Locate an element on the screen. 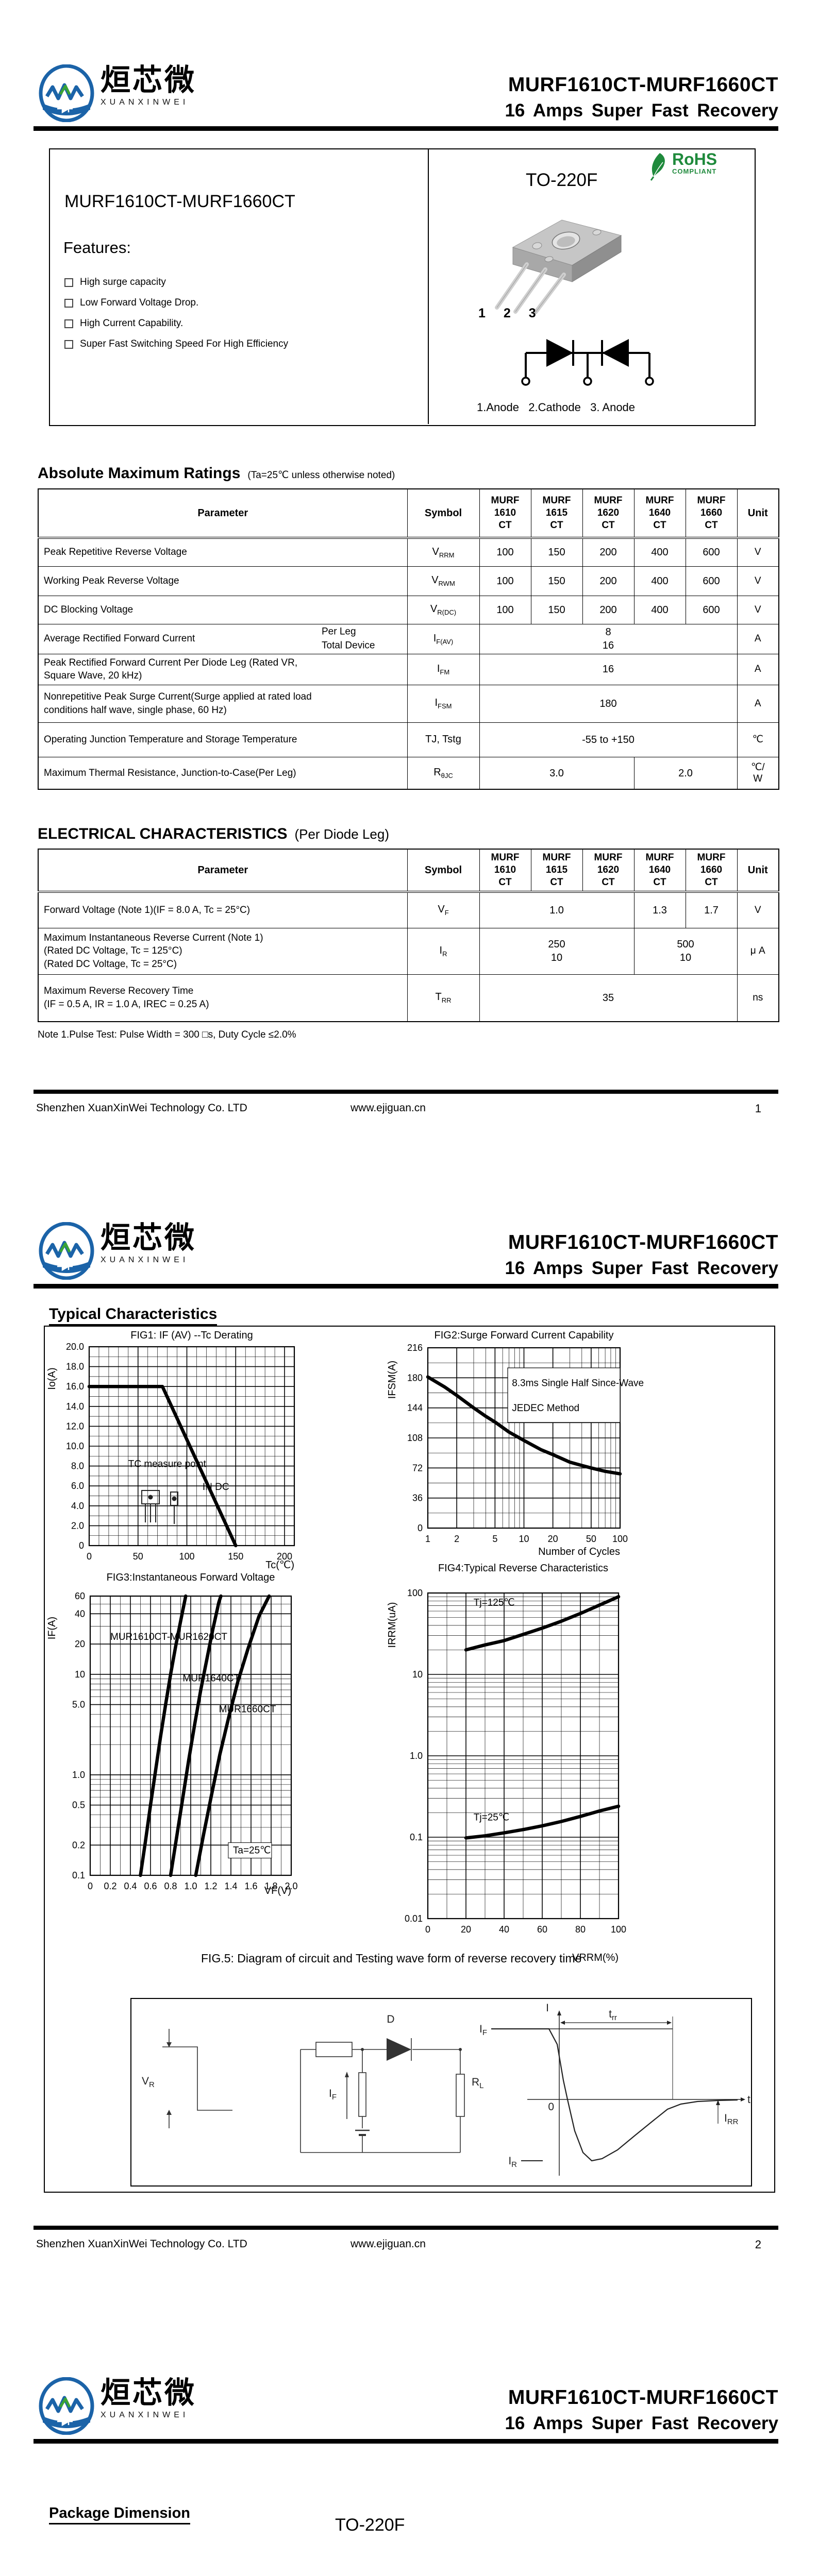 The width and height of the screenshot is (818, 2576). chart-annotation: Tj=25℃ is located at coordinates (491, 1817).